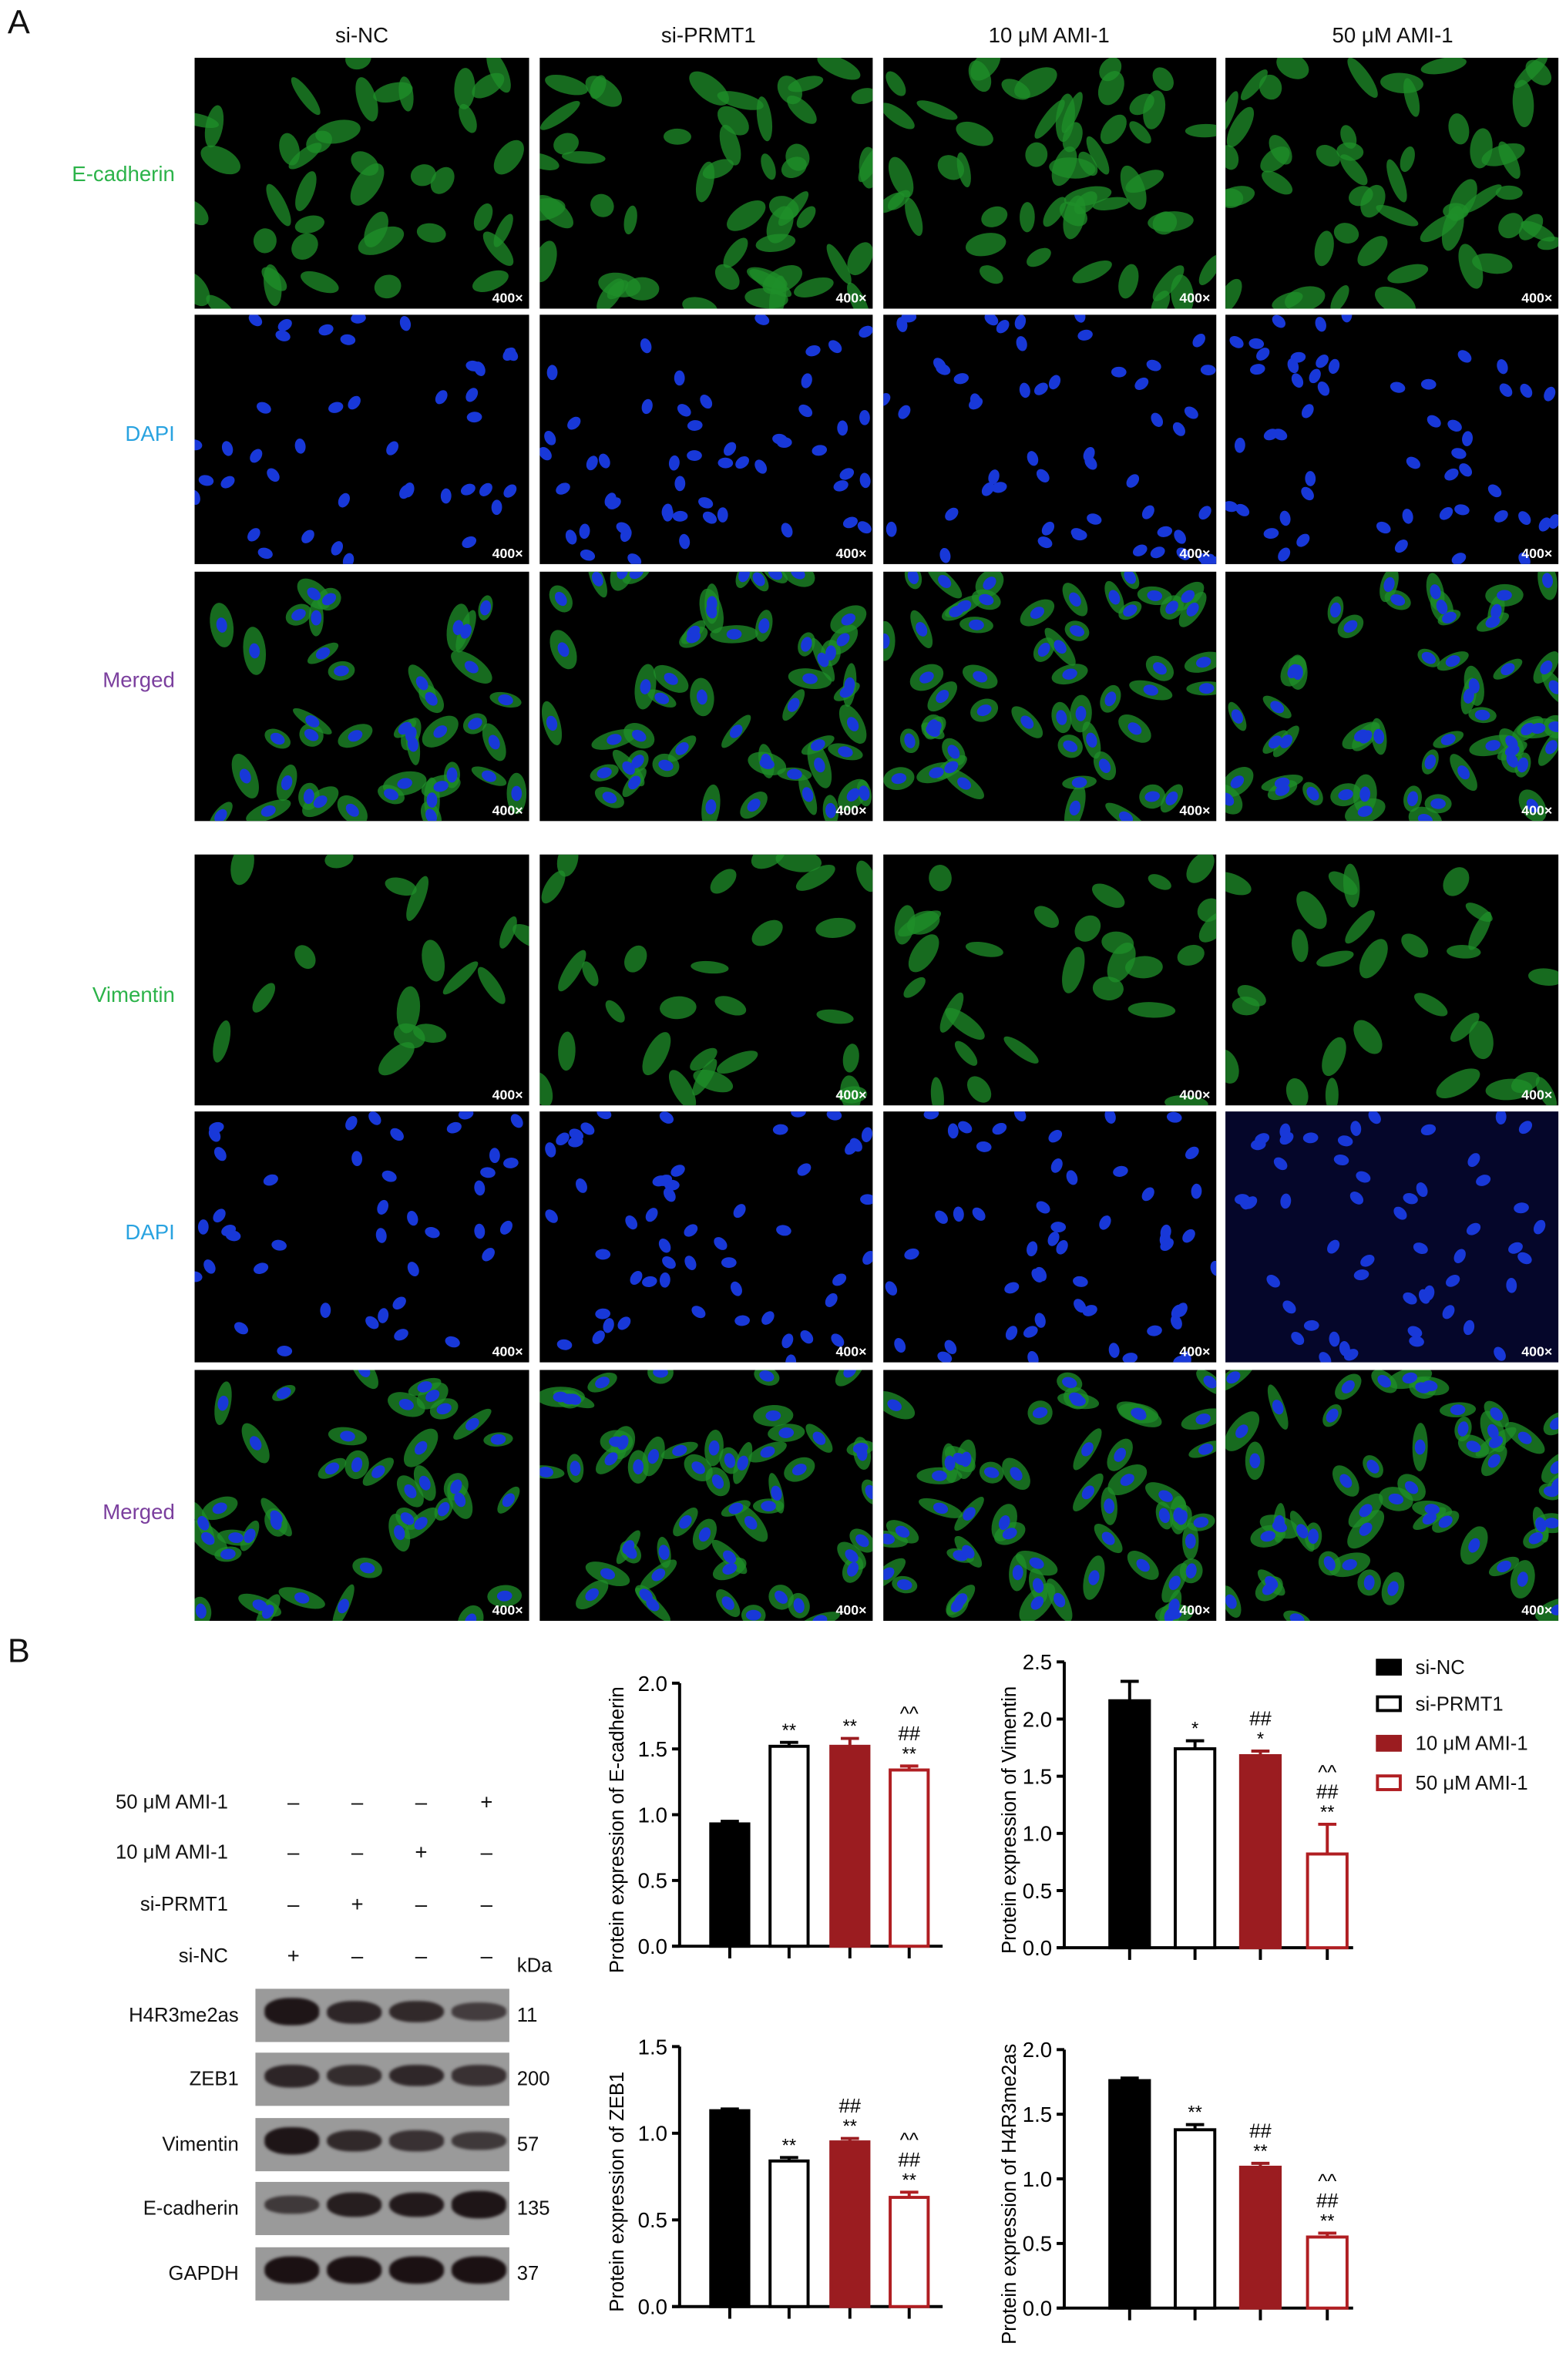 This screenshot has height=2380, width=1566. I want to click on legend-item-10um-ami1: 10 μM AMI-1, so click(1452, 1743).